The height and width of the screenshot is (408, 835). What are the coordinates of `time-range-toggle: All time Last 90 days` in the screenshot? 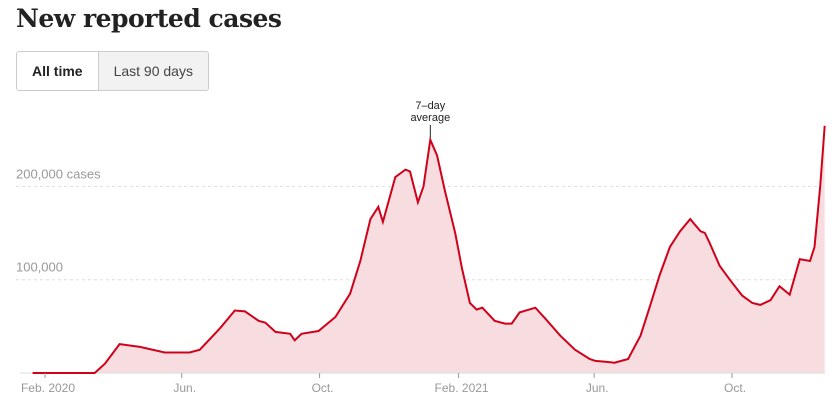 It's located at (112, 71).